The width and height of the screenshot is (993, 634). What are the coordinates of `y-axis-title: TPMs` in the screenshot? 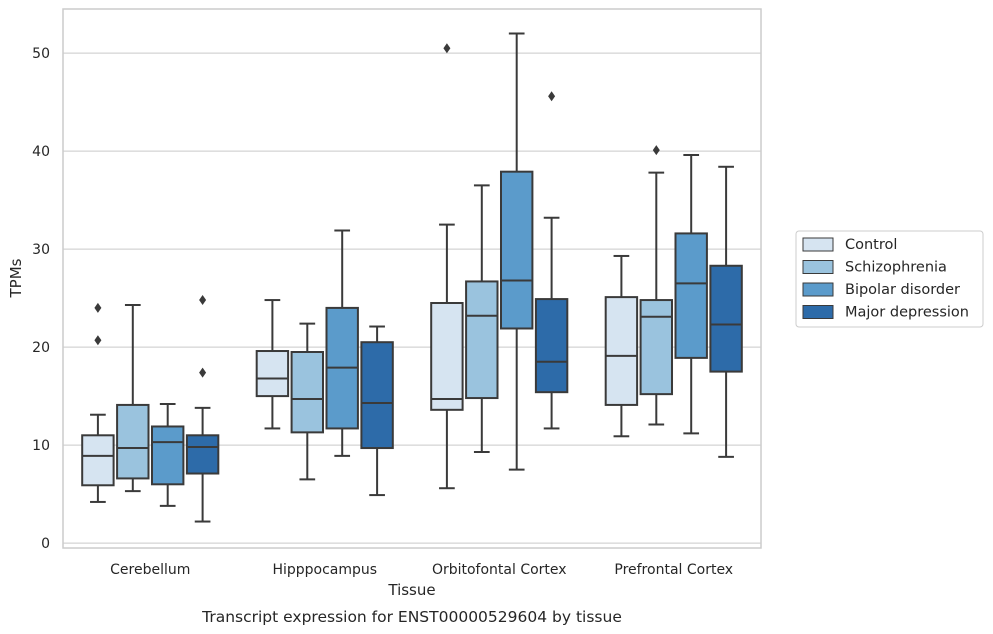 It's located at (16, 278).